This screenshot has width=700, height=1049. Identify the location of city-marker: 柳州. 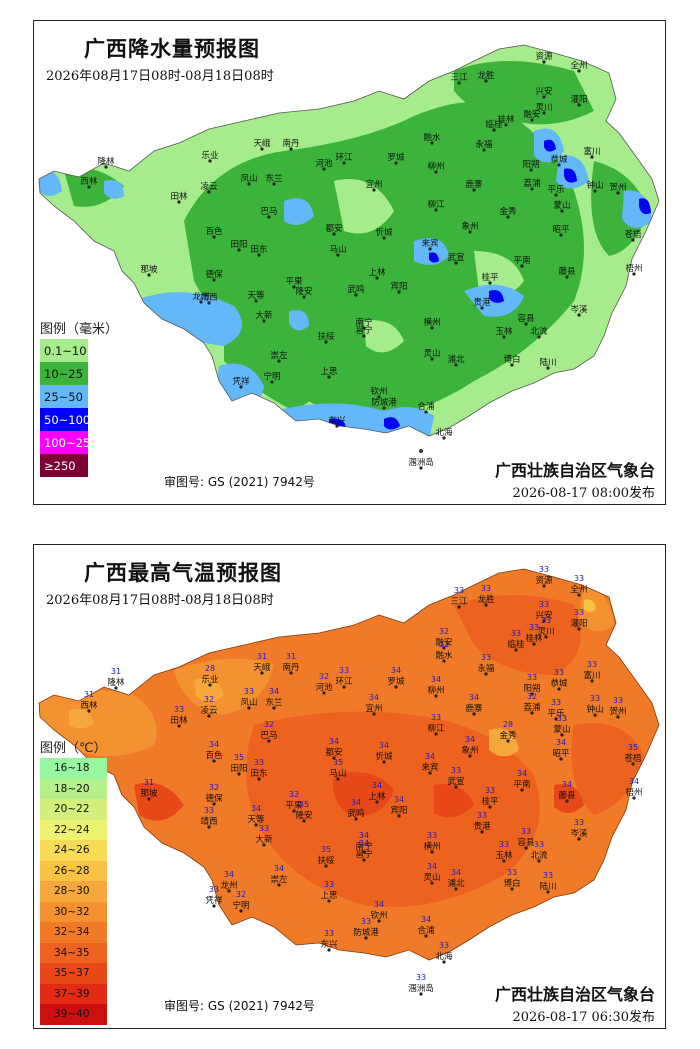
(436, 167).